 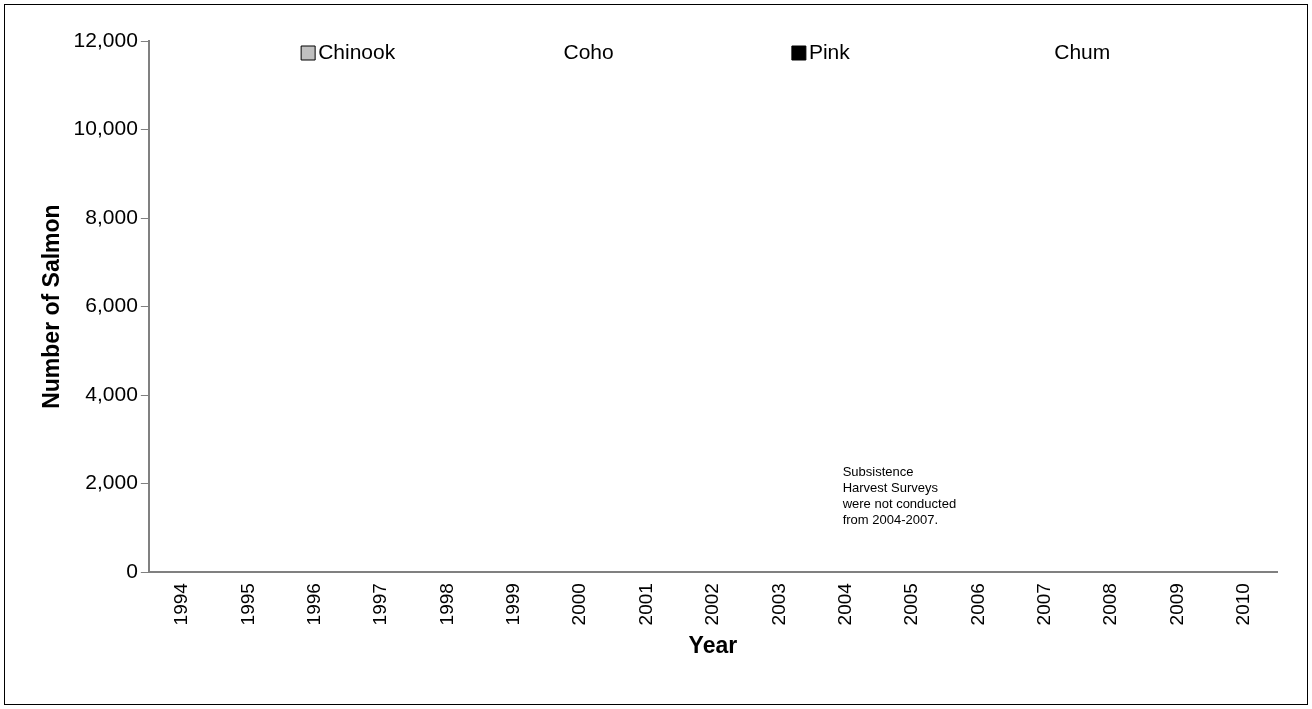 What do you see at coordinates (1082, 51) in the screenshot?
I see `text: Chum` at bounding box center [1082, 51].